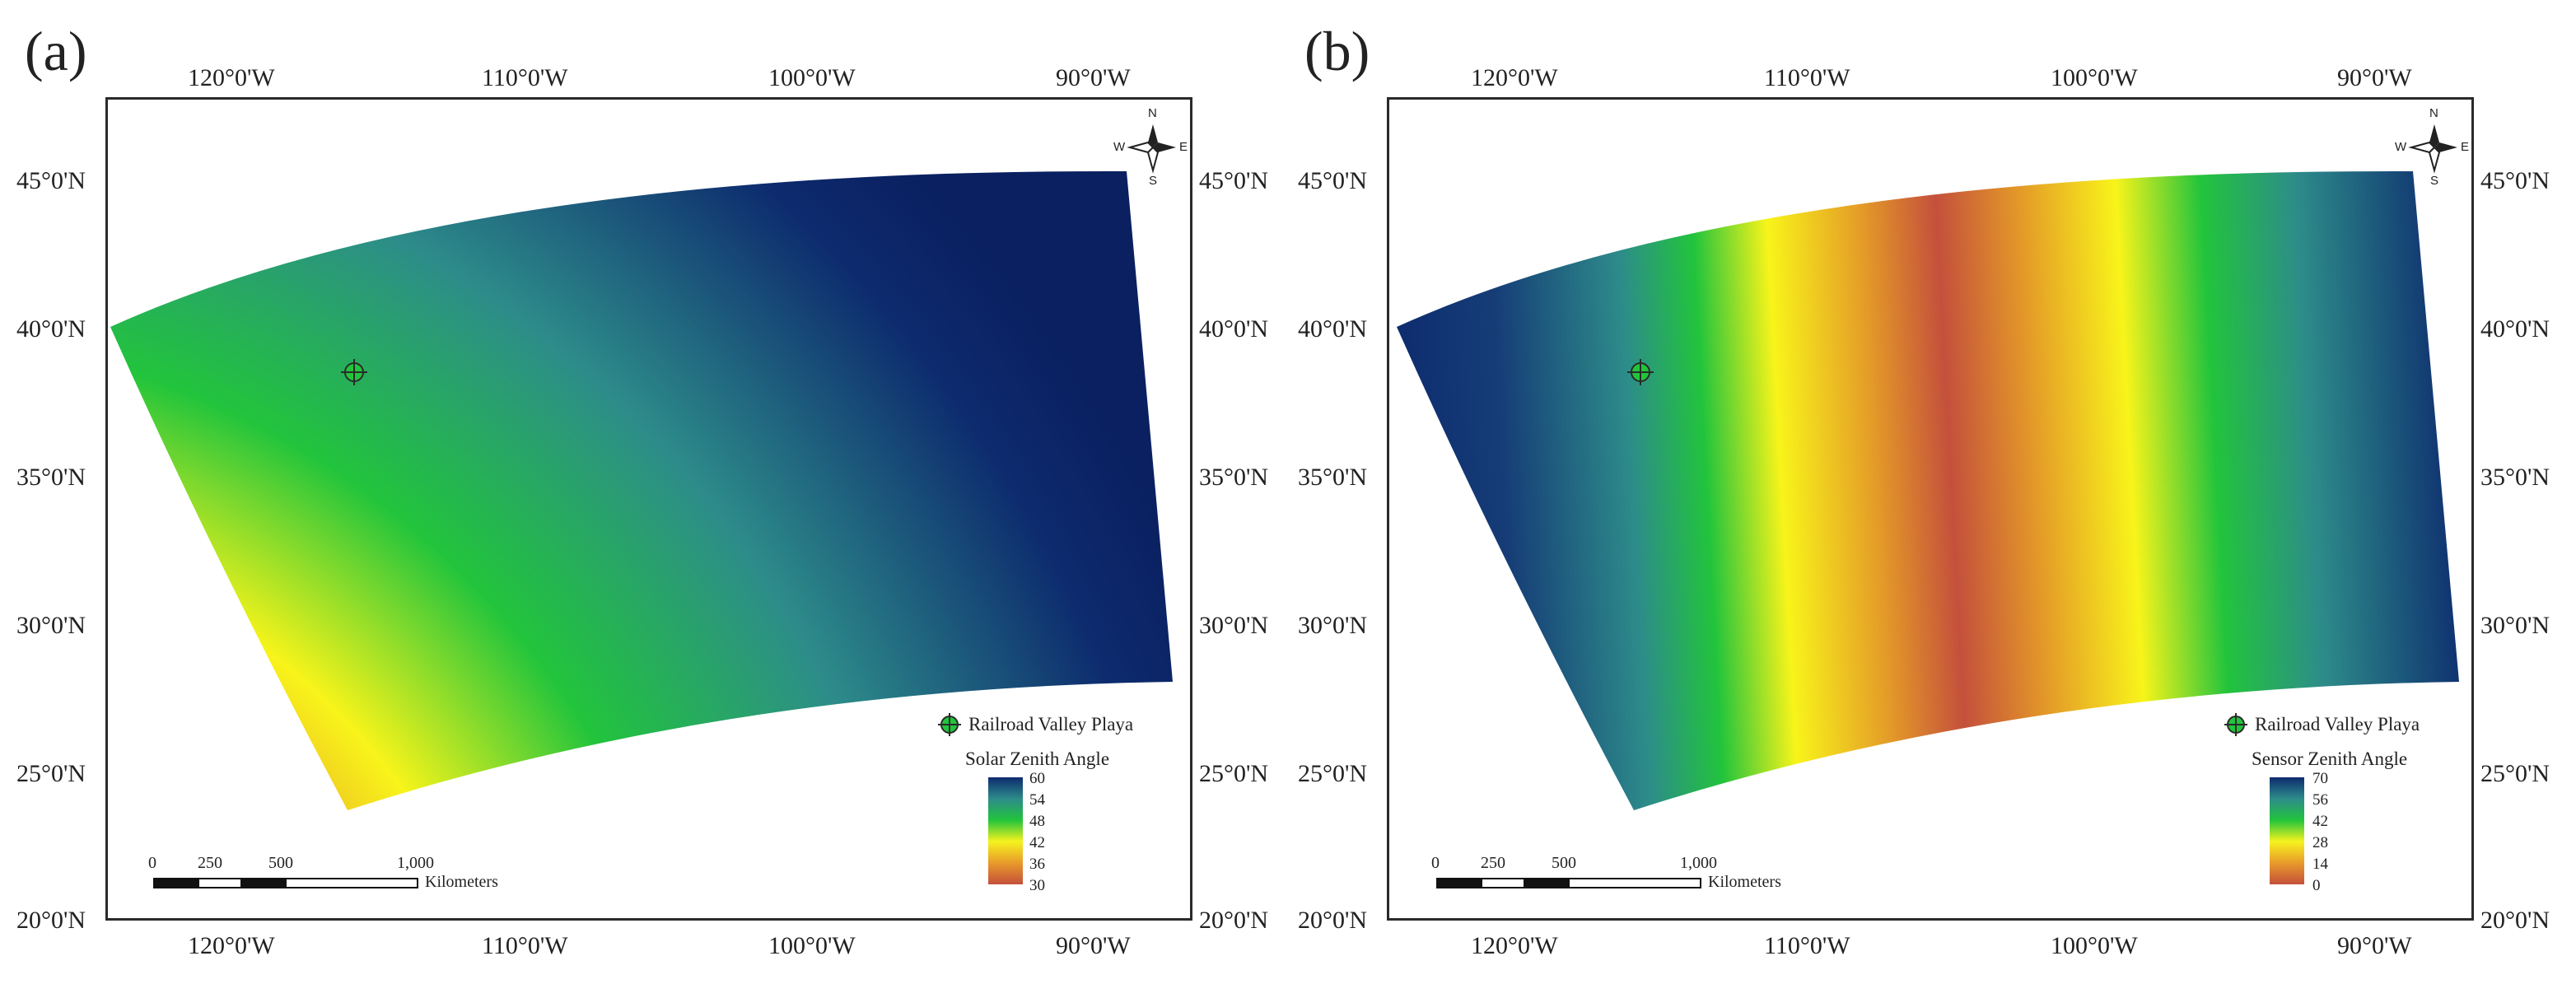  Describe the element at coordinates (56, 51) in the screenshot. I see `panel-label: (a)` at that location.